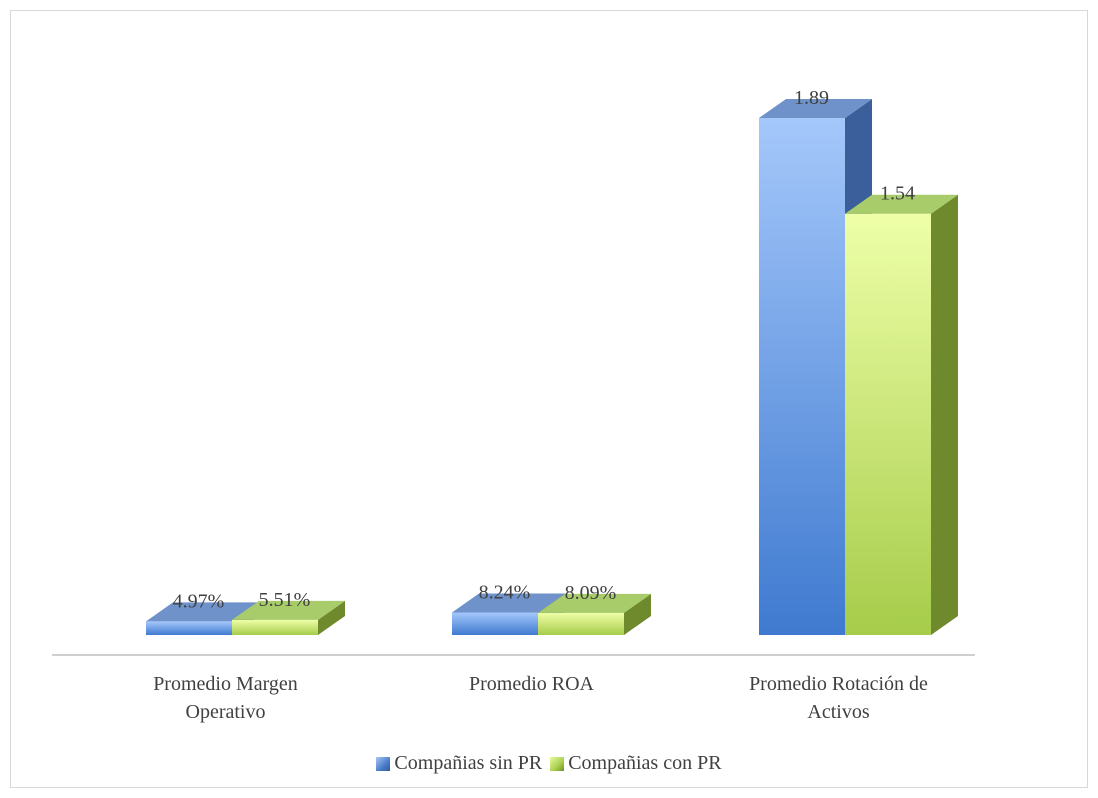  What do you see at coordinates (532, 684) in the screenshot?
I see `category-label-1: Promedio ROA` at bounding box center [532, 684].